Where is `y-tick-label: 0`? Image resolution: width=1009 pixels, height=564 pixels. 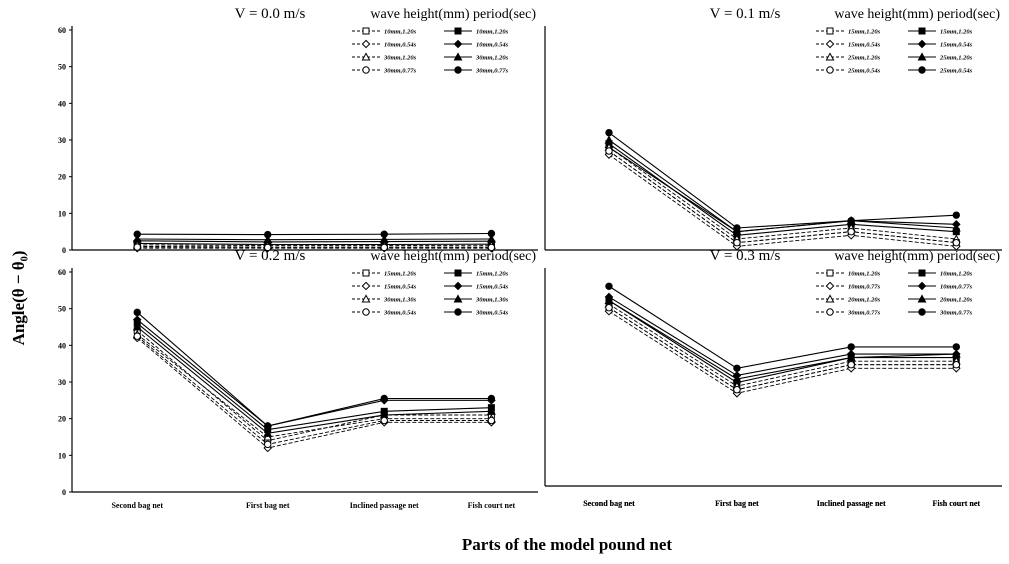 y-tick-label: 0 is located at coordinates (64, 492).